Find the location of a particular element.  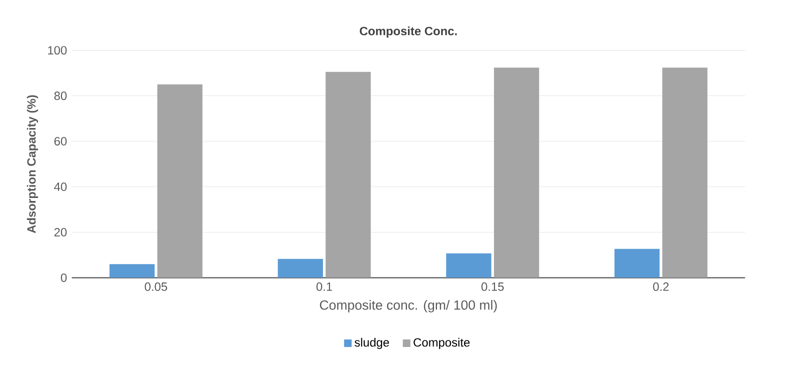

legend-label: sludge is located at coordinates (372, 344).